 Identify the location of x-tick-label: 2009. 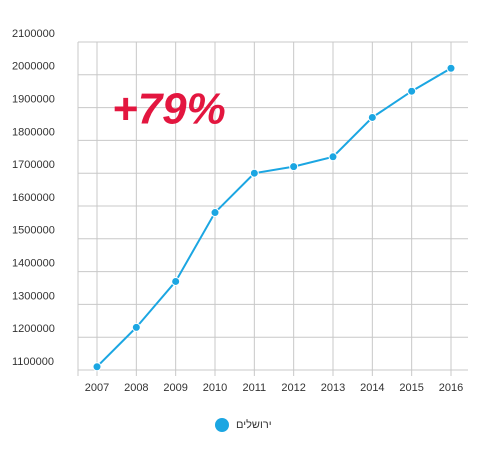
(175, 388).